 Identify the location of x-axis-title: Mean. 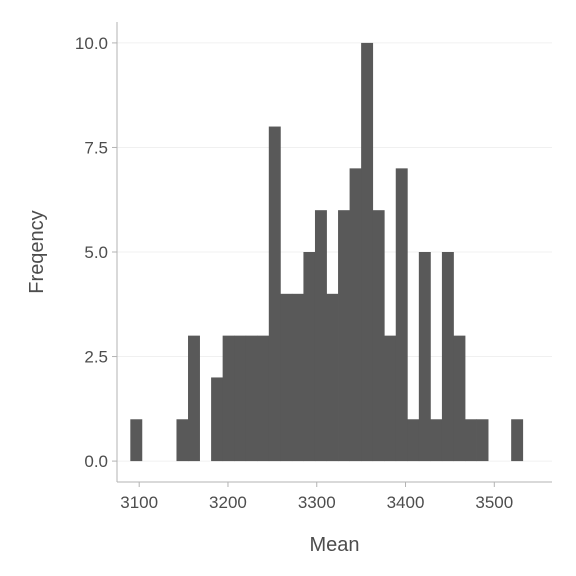
(334, 545).